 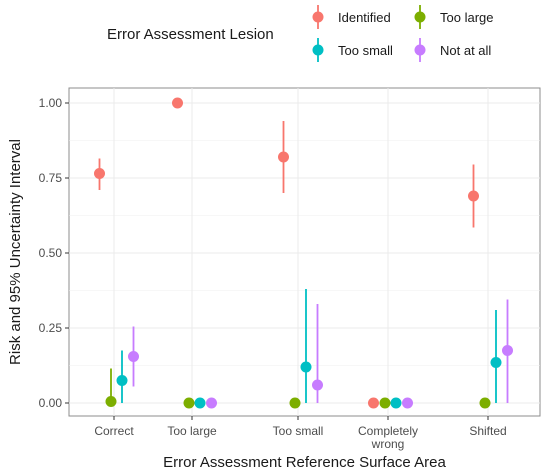 What do you see at coordinates (114, 431) in the screenshot?
I see `x-tick-label: Correct` at bounding box center [114, 431].